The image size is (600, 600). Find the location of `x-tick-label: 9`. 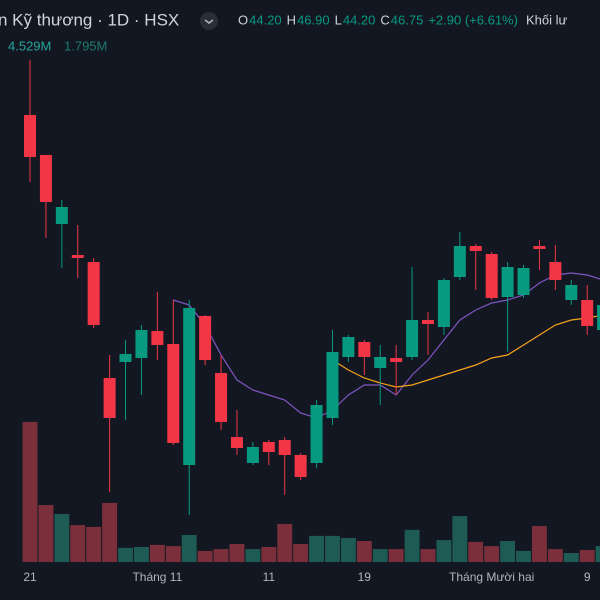

x-tick-label: 9 is located at coordinates (587, 577).